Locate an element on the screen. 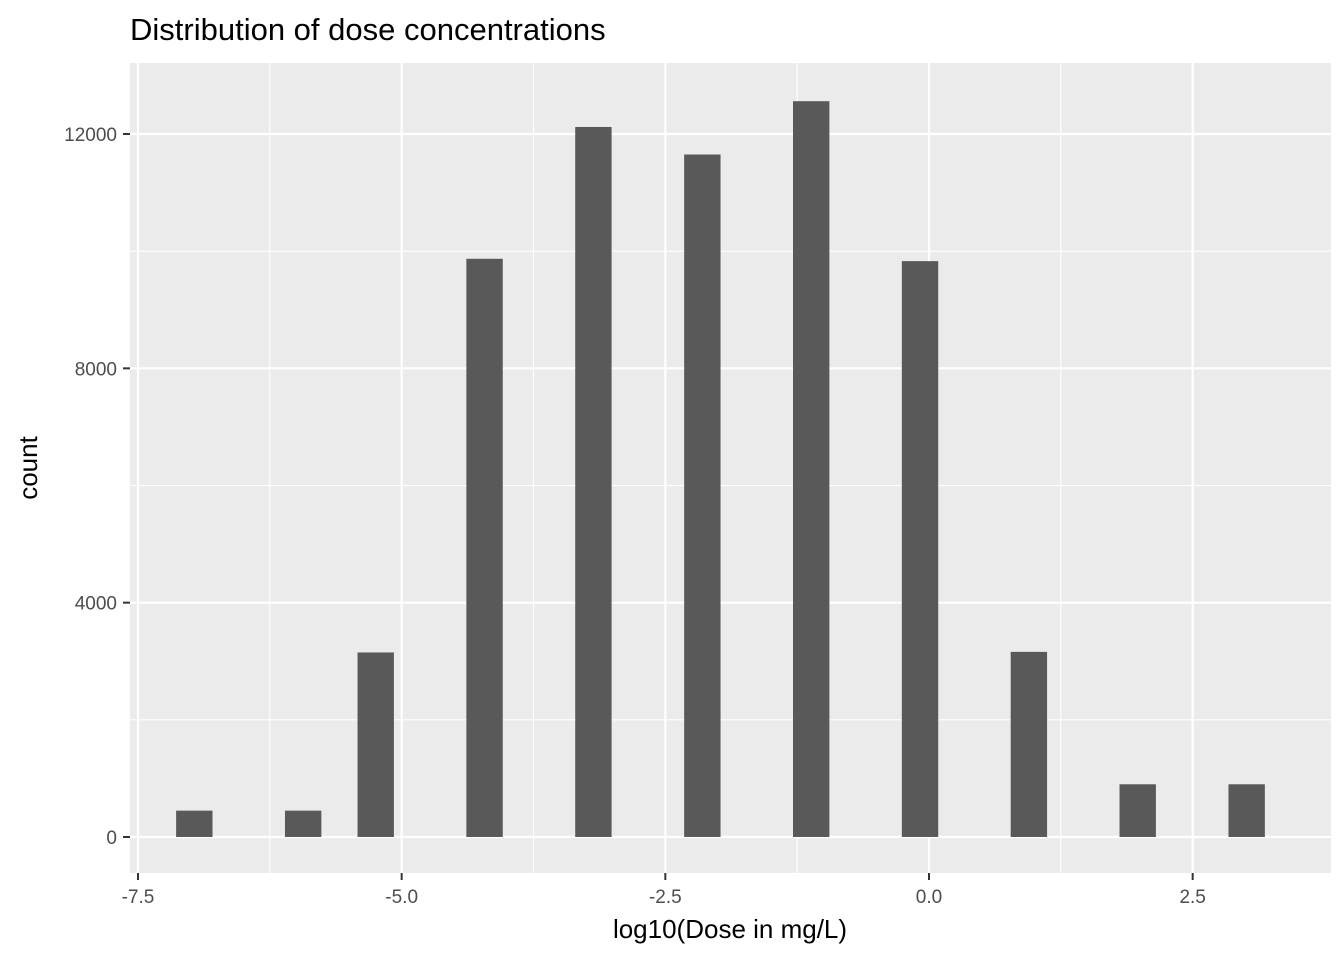 The height and width of the screenshot is (960, 1344). chart-title: Distribution of dose concentrations is located at coordinates (368, 29).